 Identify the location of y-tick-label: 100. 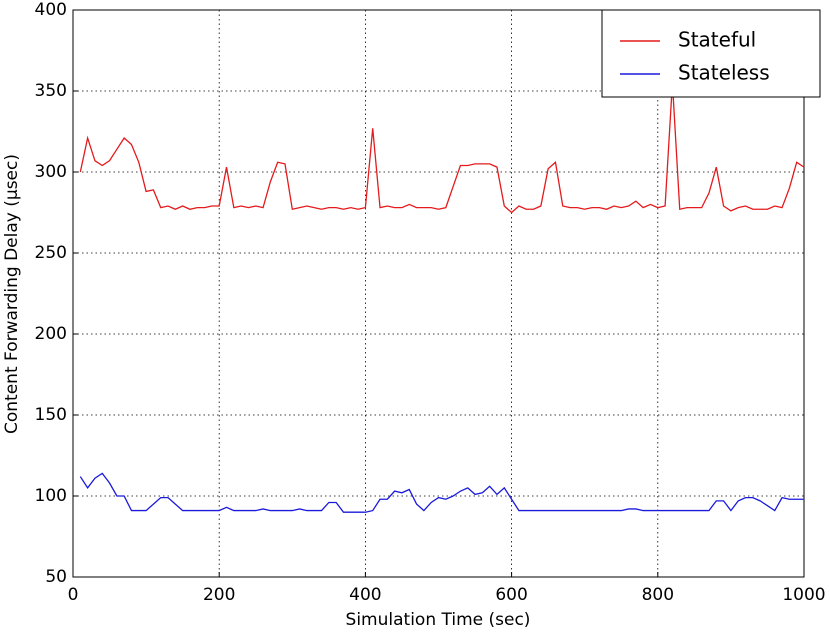
(51, 496).